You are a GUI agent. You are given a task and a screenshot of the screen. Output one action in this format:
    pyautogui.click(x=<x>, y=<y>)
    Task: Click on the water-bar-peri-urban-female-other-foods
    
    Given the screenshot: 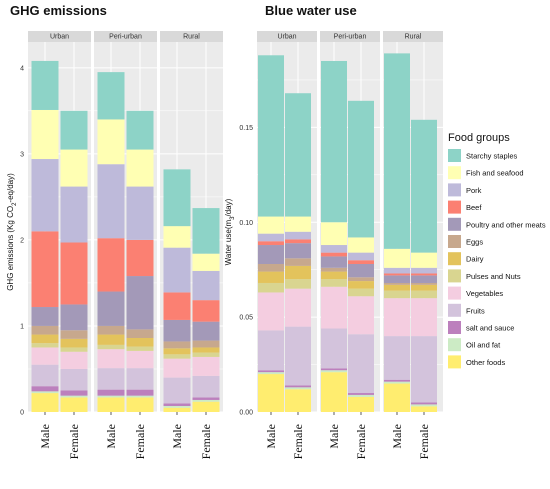 What is the action you would take?
    pyautogui.click(x=361, y=404)
    